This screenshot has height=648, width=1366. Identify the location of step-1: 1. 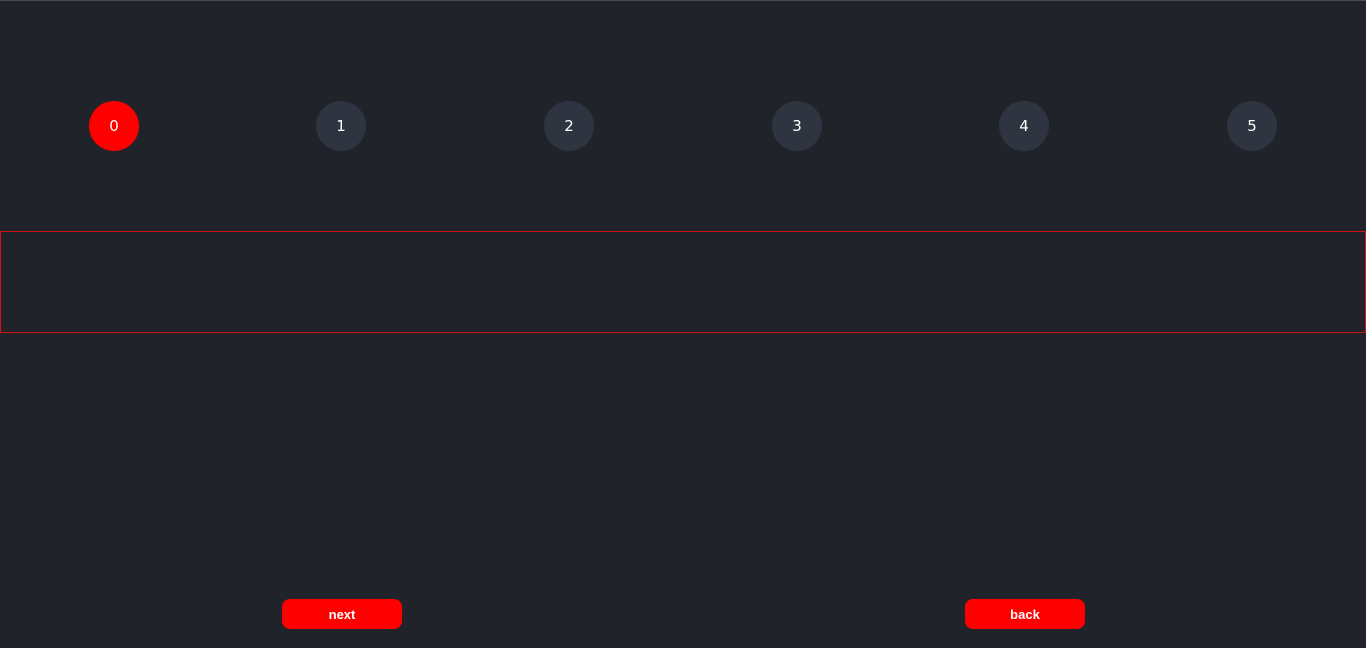
(341, 126).